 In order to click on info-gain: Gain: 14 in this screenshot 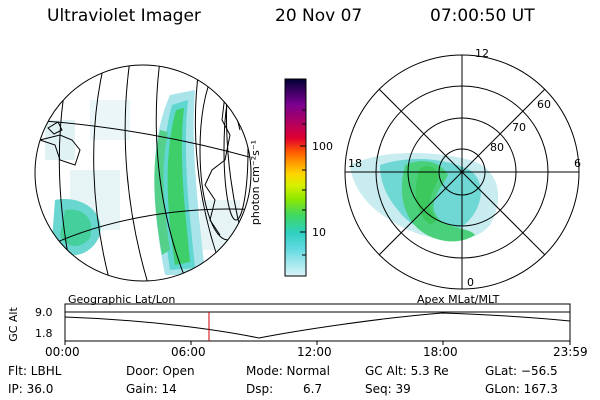, I will do `click(151, 389)`.